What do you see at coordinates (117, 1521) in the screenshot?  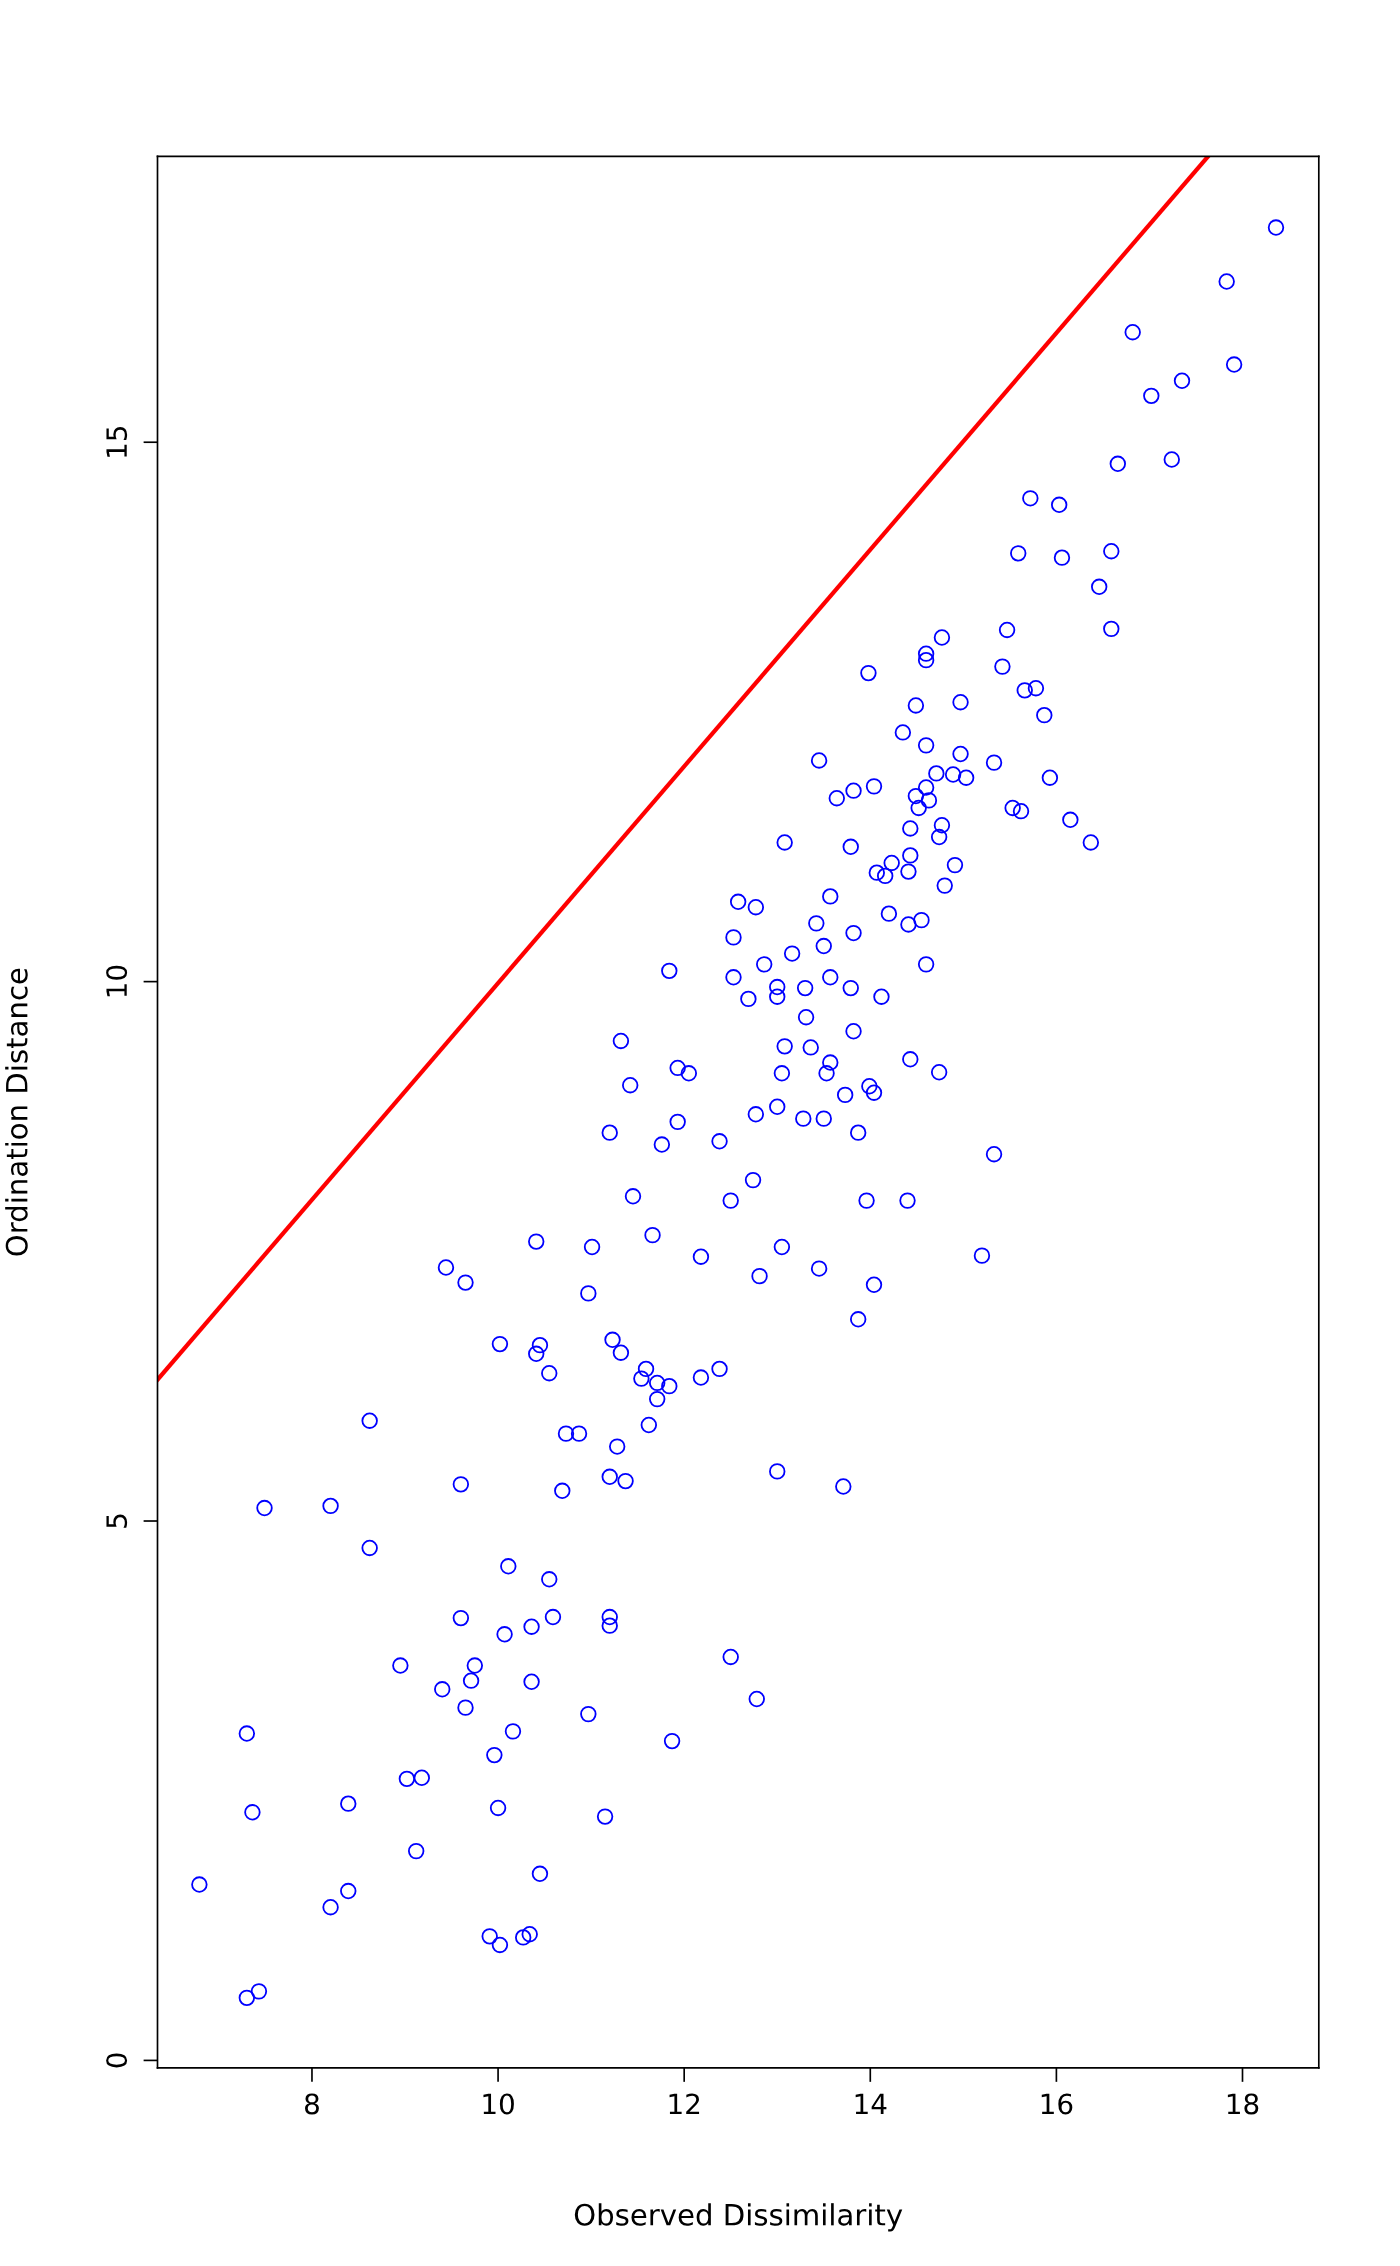 I see `y-tick-label: 5` at bounding box center [117, 1521].